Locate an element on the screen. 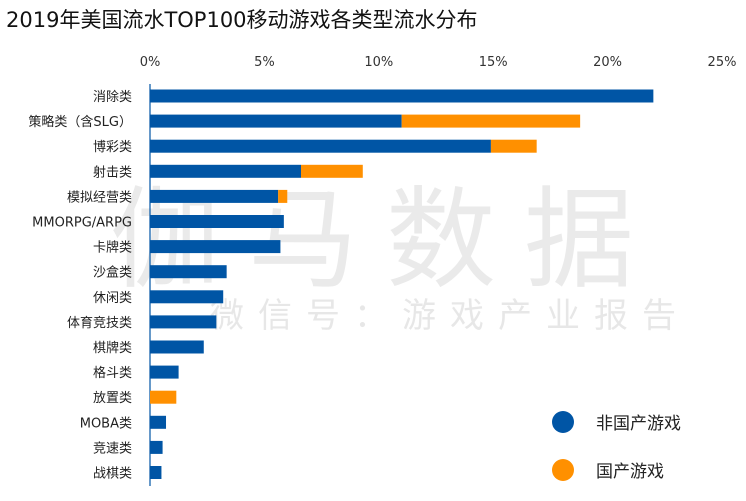 This screenshot has height=501, width=746. x-tick-label: 25% is located at coordinates (722, 62).